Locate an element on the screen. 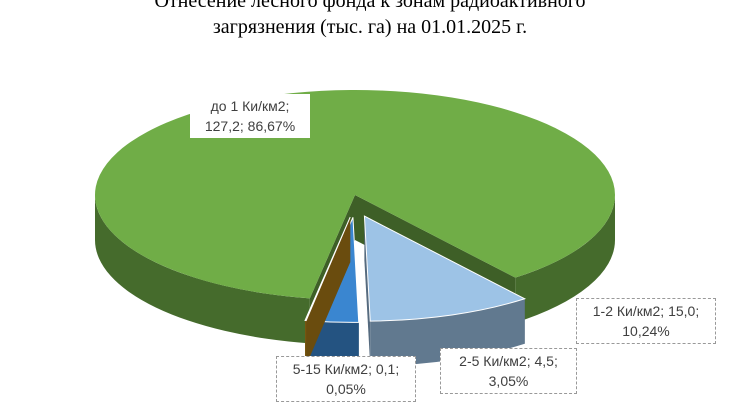  data-label: 5-15 Ки/км2; 0,1; 0,05% is located at coordinates (346, 379).